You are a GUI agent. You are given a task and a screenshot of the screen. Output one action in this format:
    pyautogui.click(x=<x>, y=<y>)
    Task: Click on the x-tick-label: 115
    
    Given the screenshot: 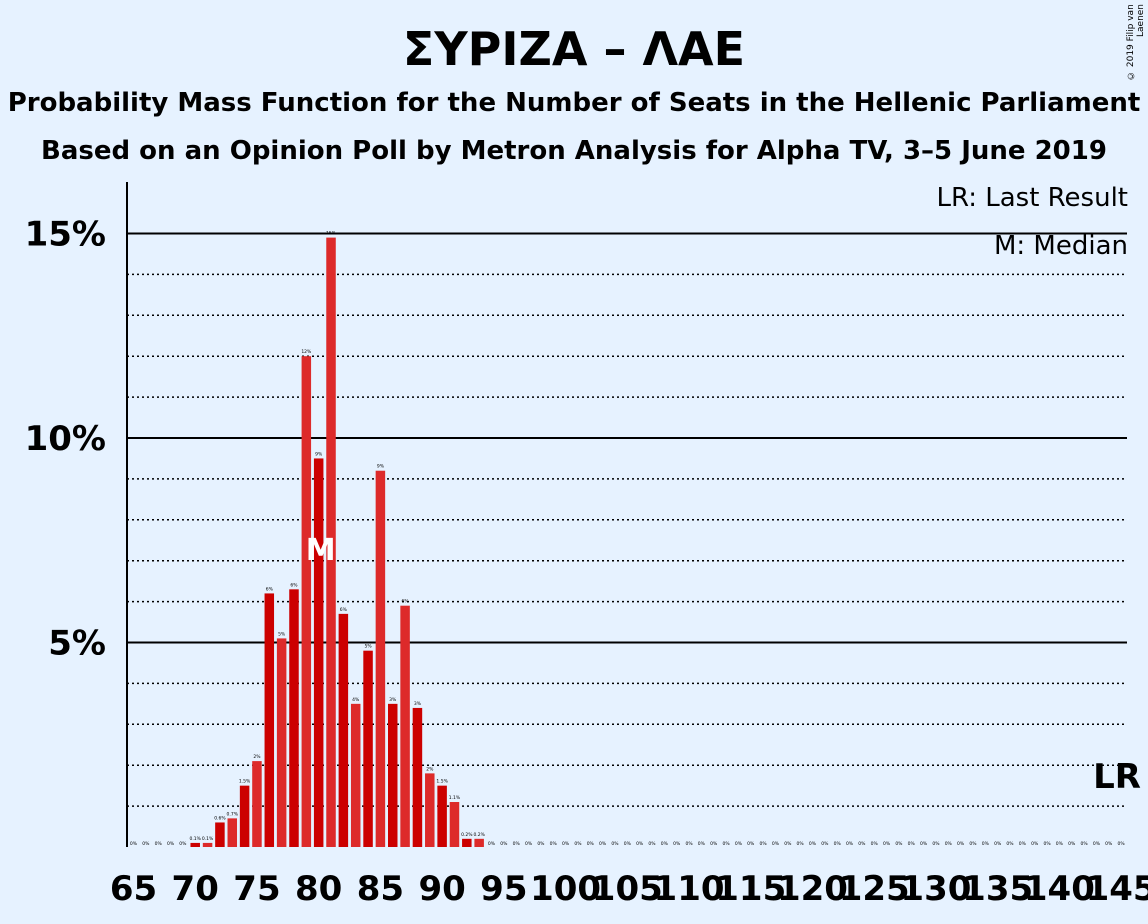 What is the action you would take?
    pyautogui.click(x=750, y=889)
    